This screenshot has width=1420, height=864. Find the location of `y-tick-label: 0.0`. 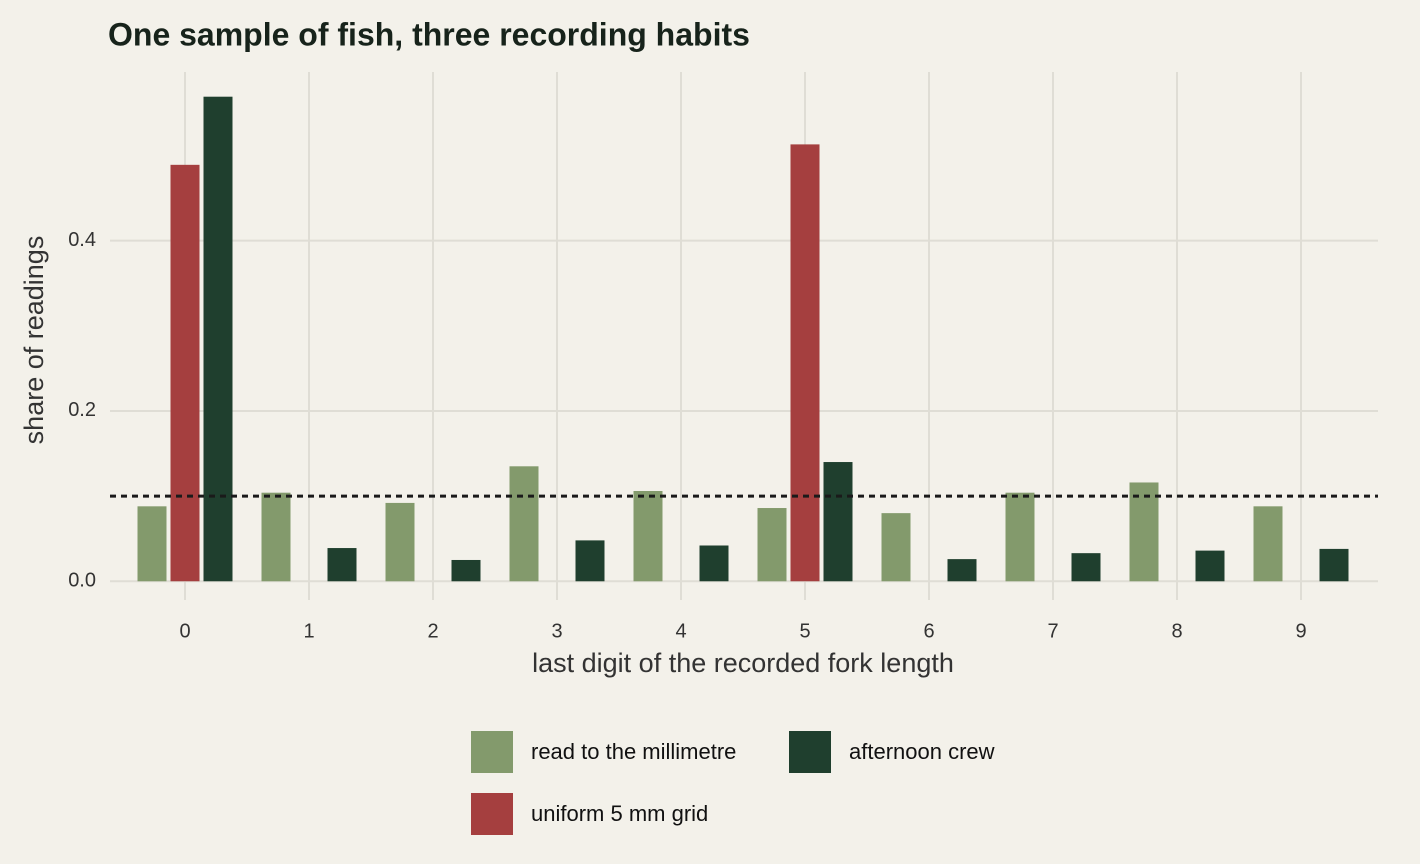

y-tick-label: 0.0 is located at coordinates (82, 581).